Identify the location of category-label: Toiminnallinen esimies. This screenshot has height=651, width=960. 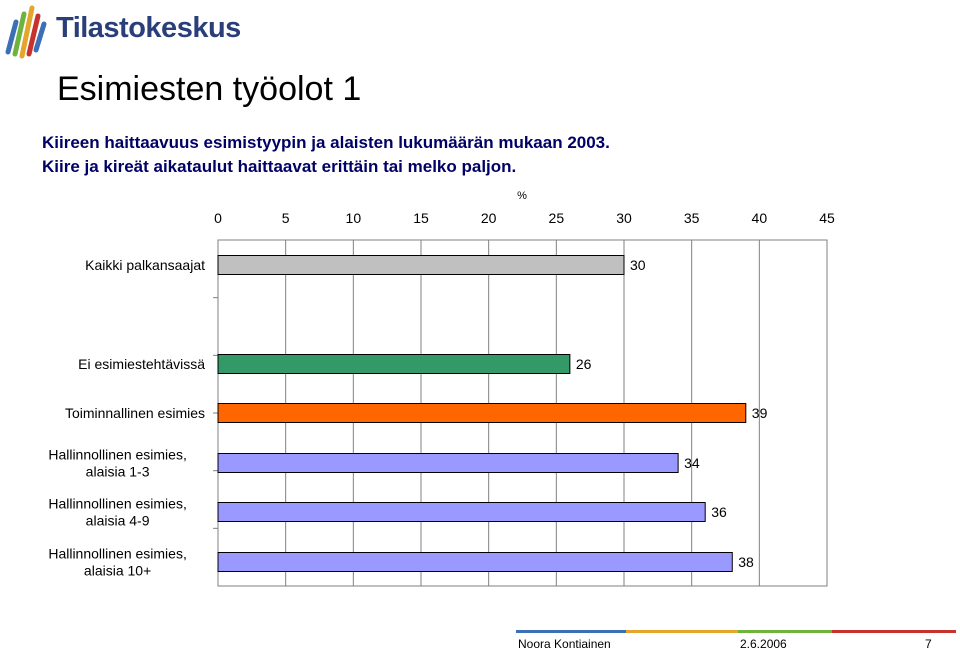
(135, 413).